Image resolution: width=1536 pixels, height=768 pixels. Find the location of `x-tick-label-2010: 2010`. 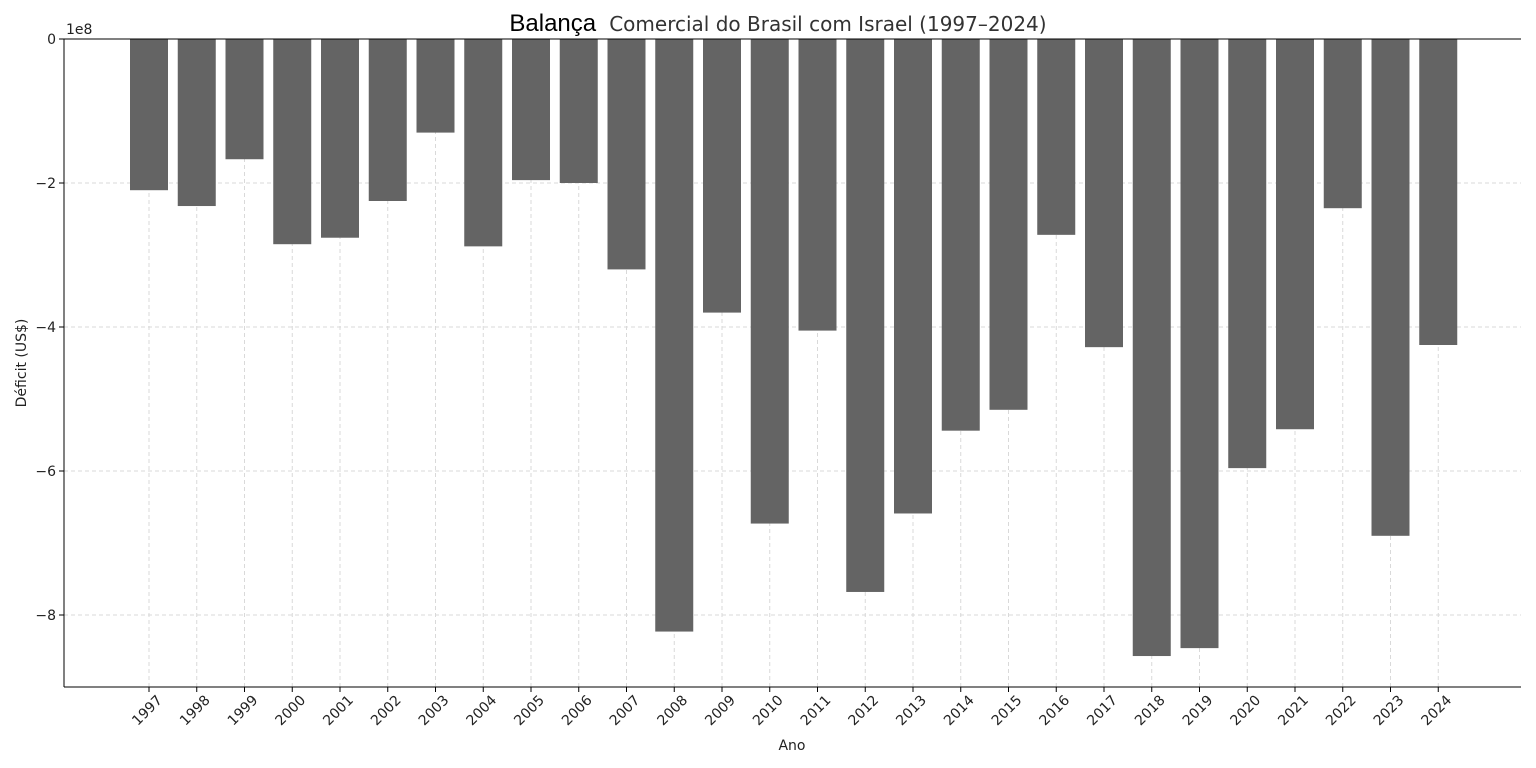

x-tick-label-2010: 2010 is located at coordinates (768, 711).